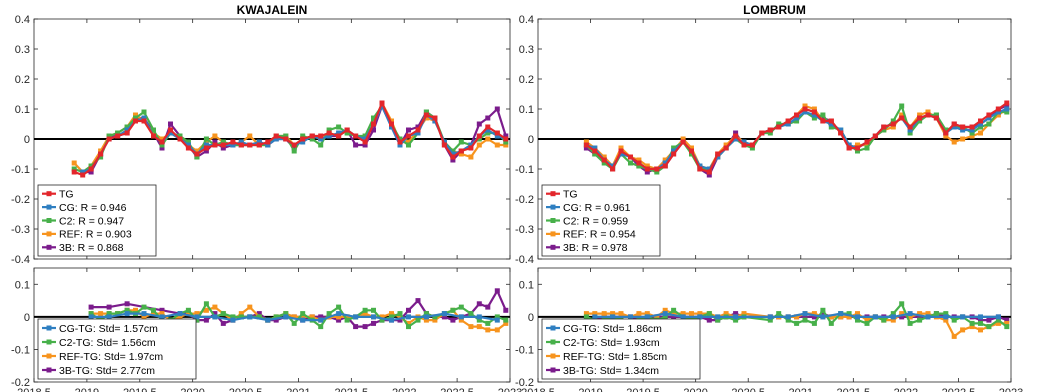 The width and height of the screenshot is (1046, 392). Describe the element at coordinates (590, 389) in the screenshot. I see `x-tick-label: 2019` at that location.